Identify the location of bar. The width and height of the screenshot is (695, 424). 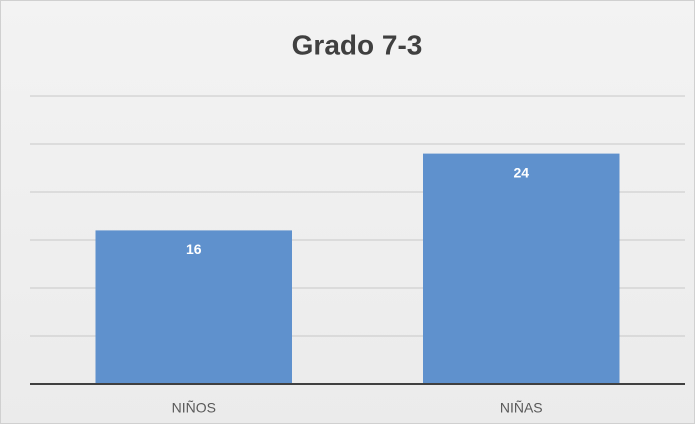
(193, 307).